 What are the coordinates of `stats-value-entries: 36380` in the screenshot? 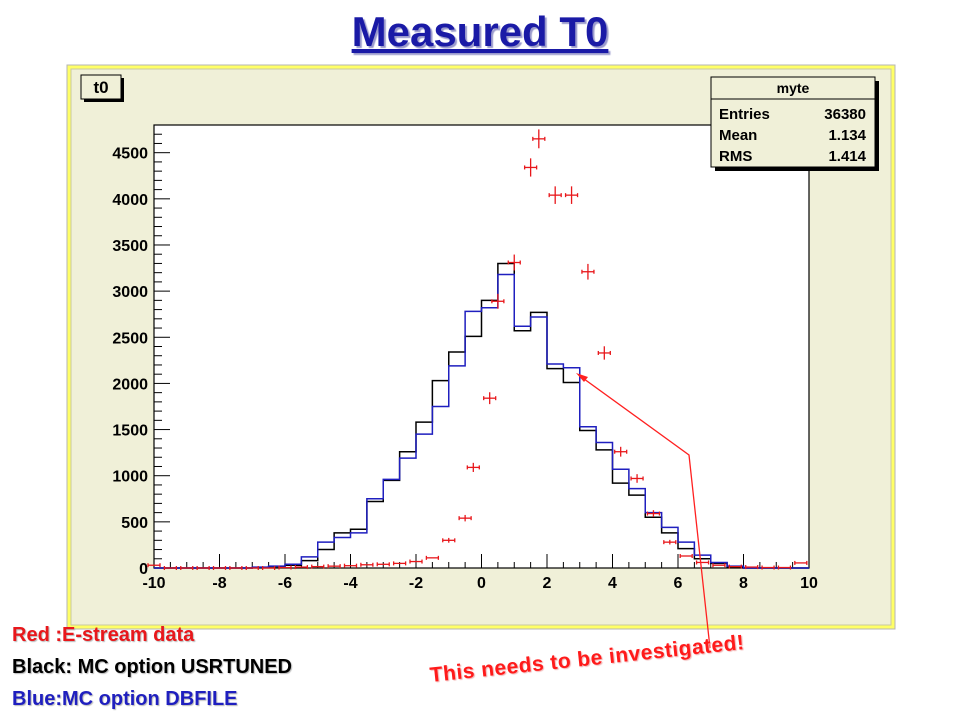 It's located at (845, 114).